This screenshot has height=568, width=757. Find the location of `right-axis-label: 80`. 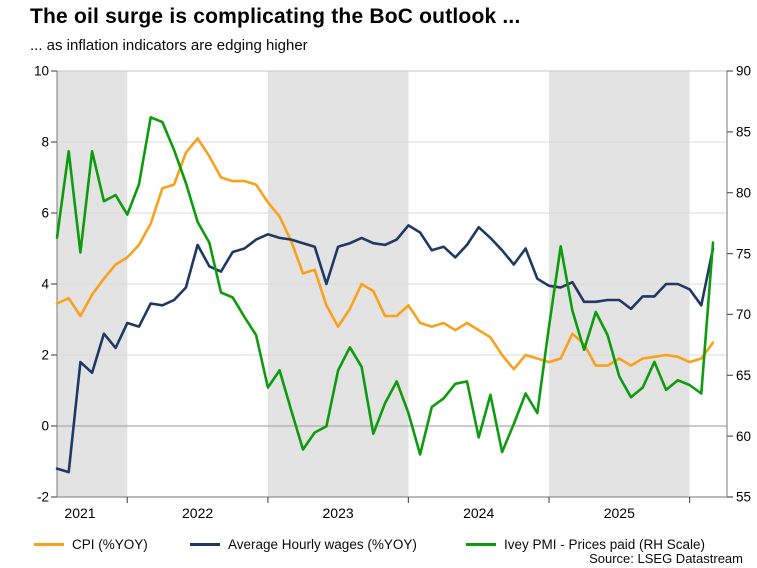

right-axis-label: 80 is located at coordinates (743, 192).